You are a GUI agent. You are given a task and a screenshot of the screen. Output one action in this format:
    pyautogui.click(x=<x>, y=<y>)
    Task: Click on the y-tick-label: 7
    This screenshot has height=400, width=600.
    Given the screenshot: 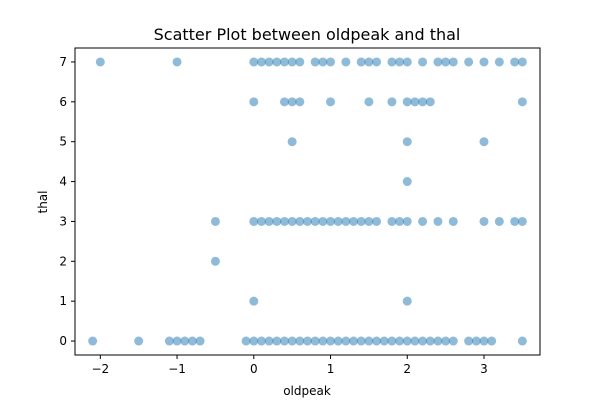 What is the action you would take?
    pyautogui.click(x=63, y=62)
    